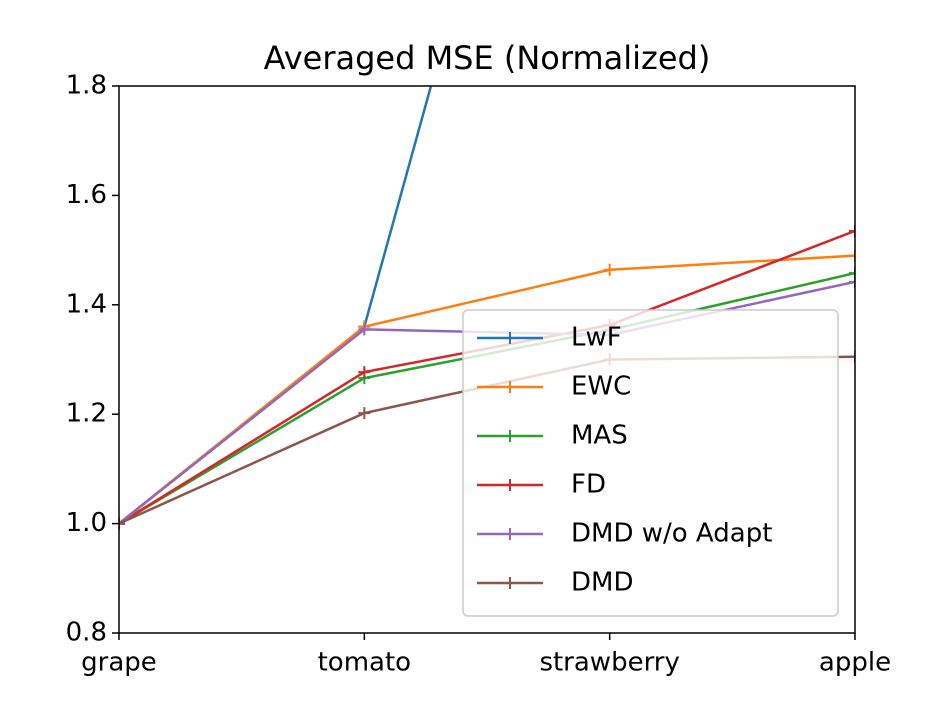 The height and width of the screenshot is (713, 951). What do you see at coordinates (86, 523) in the screenshot?
I see `y-tick-label: 1.0` at bounding box center [86, 523].